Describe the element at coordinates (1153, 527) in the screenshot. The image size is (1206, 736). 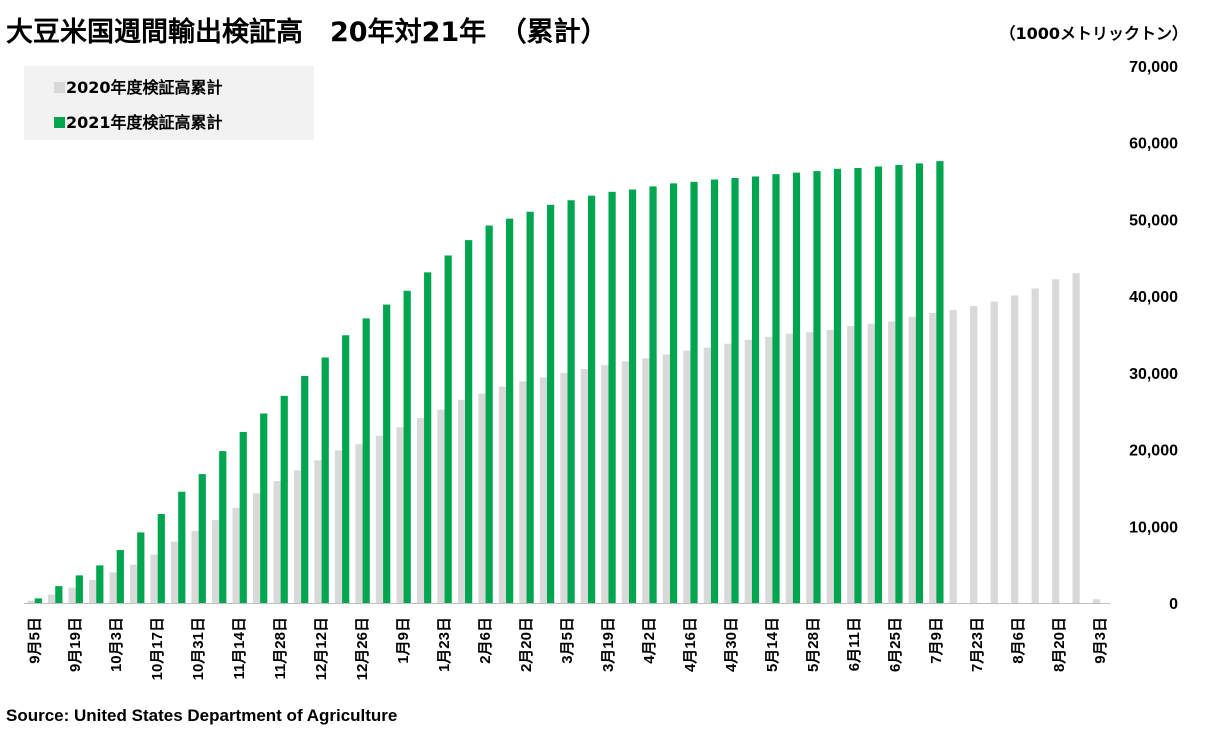
I see `y-tick-label: 10,000` at that location.